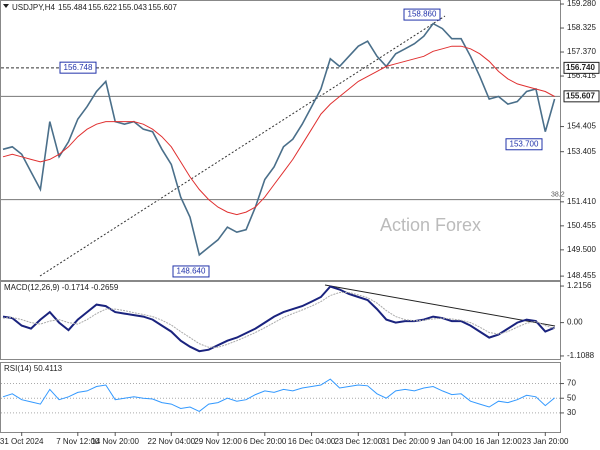  I want to click on level-label: 156.740, so click(580, 67).